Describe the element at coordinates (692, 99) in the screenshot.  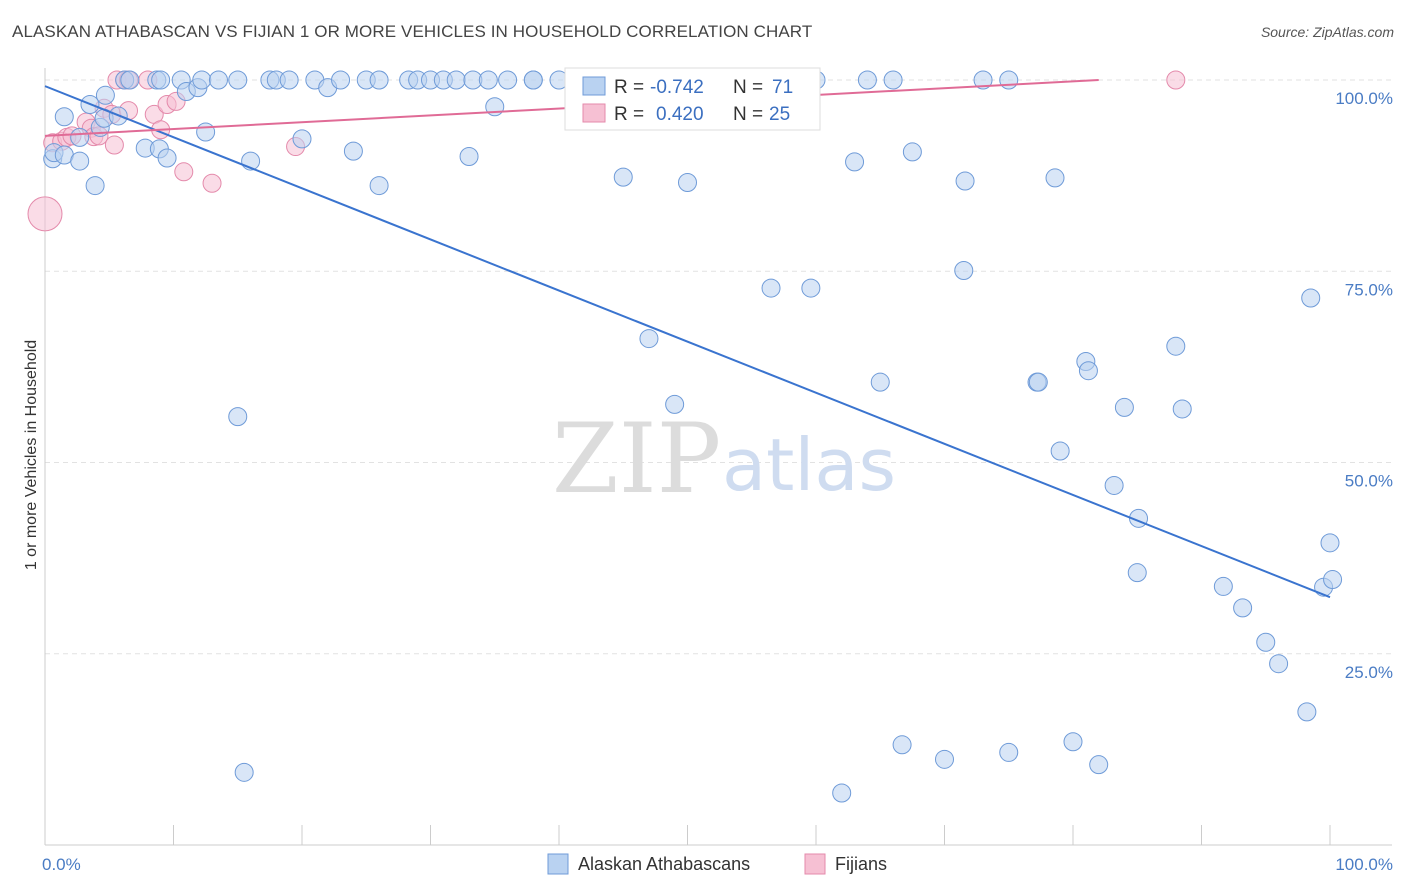
I see `correlation-legend: R = -0.742 N = 71 R = 0.420 N = 25` at that location.